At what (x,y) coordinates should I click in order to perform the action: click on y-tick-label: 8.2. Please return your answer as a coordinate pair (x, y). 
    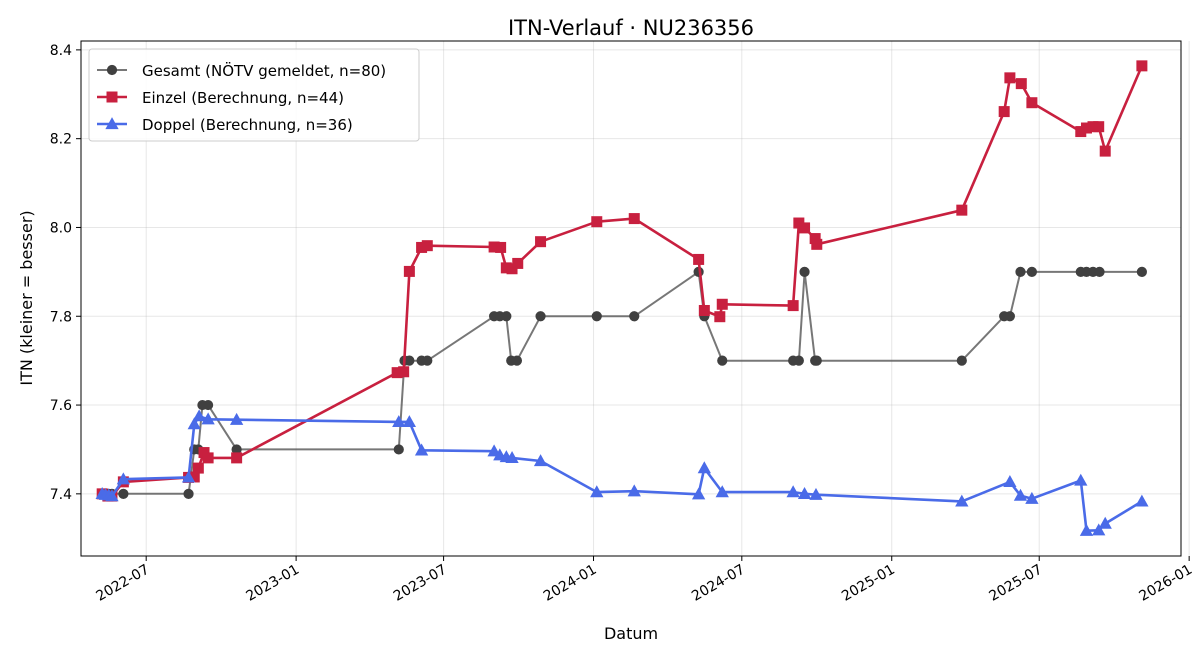
    Looking at the image, I should click on (61, 140).